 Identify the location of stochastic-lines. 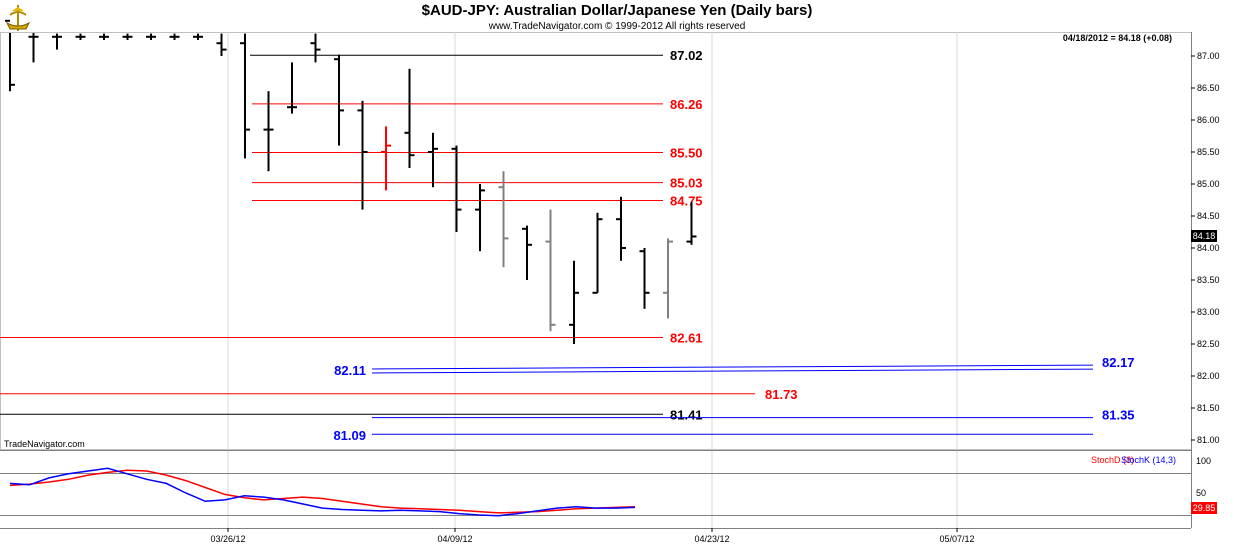
(322, 492).